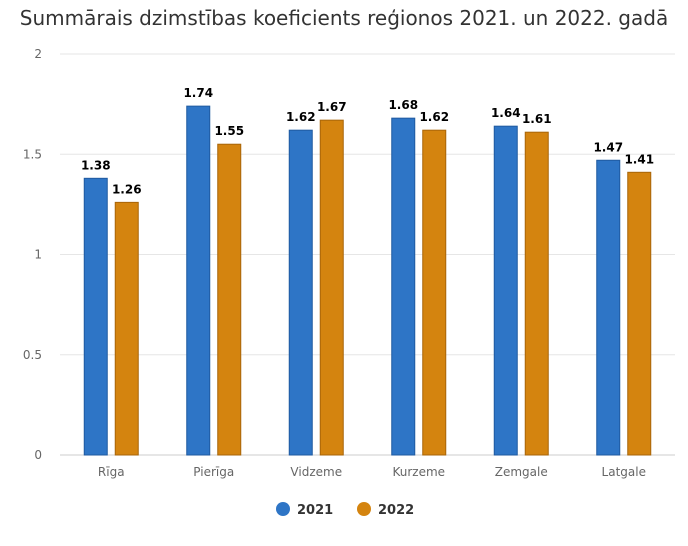 Image resolution: width=688 pixels, height=546 pixels. What do you see at coordinates (364, 509) in the screenshot?
I see `legend-marker-2022` at bounding box center [364, 509].